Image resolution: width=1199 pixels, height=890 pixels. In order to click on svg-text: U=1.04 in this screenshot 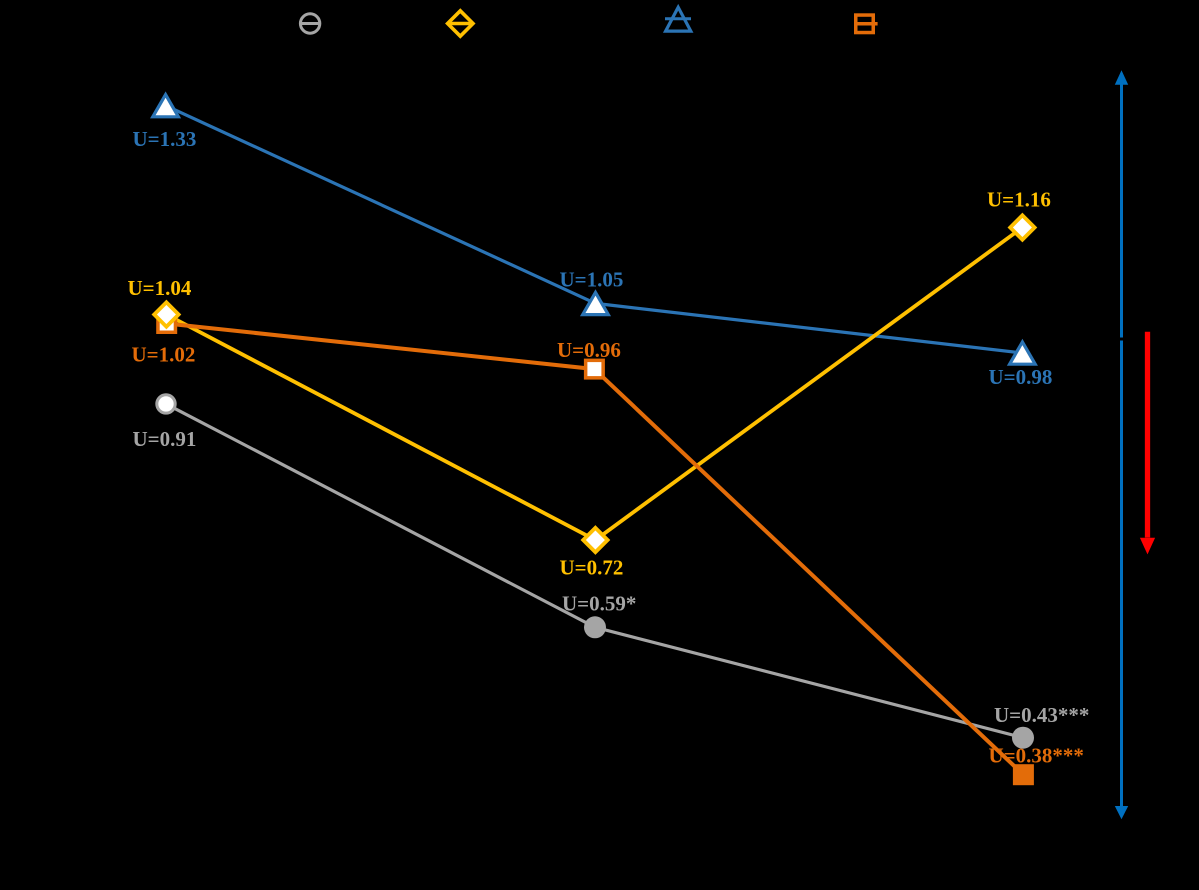, I will do `click(160, 288)`.